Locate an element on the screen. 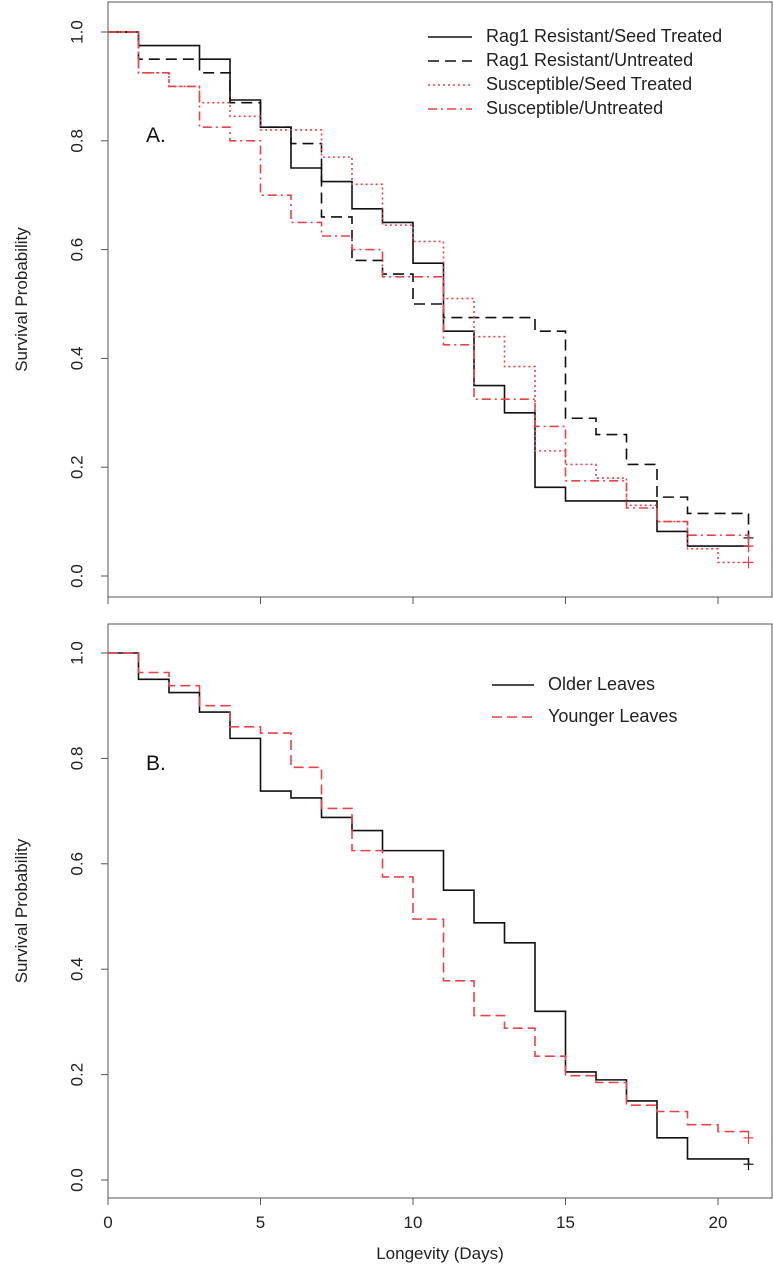 The height and width of the screenshot is (1266, 773). panel-label: A. is located at coordinates (156, 135).